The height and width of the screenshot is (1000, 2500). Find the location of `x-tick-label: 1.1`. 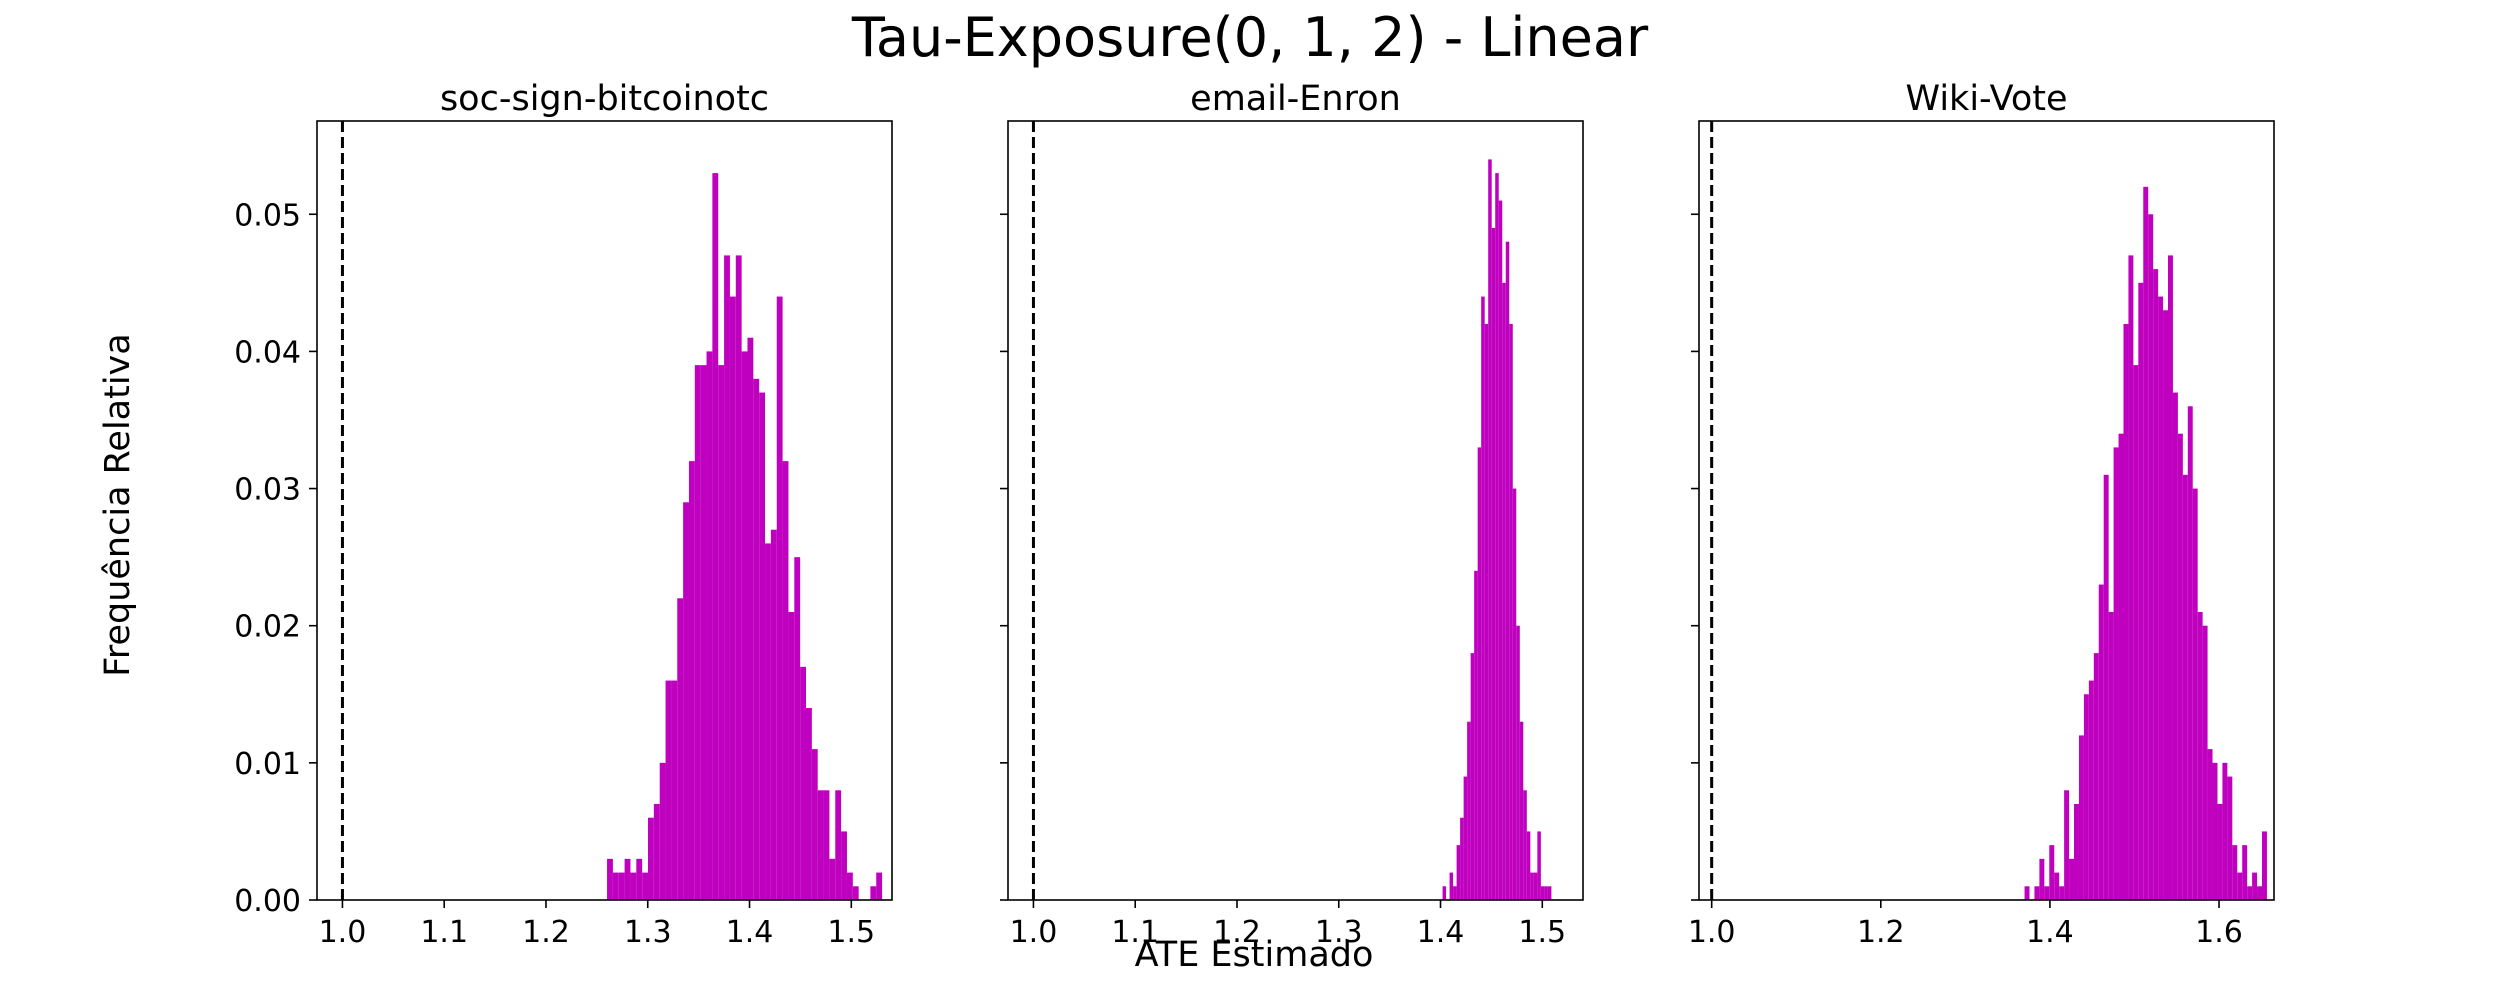

x-tick-label: 1.1 is located at coordinates (444, 932).